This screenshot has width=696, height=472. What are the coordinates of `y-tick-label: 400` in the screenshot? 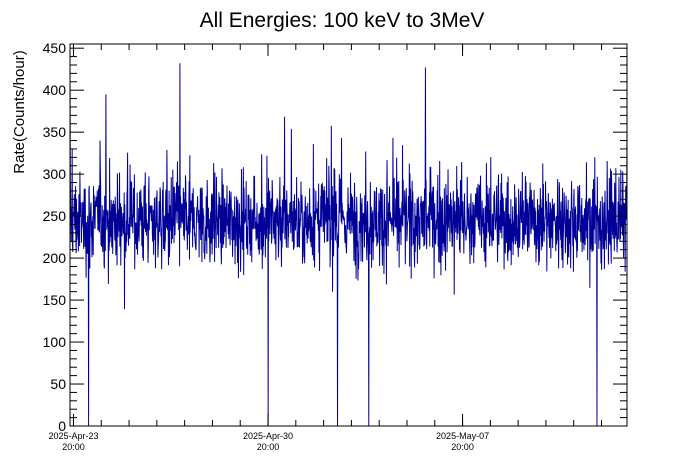 It's located at (55, 90).